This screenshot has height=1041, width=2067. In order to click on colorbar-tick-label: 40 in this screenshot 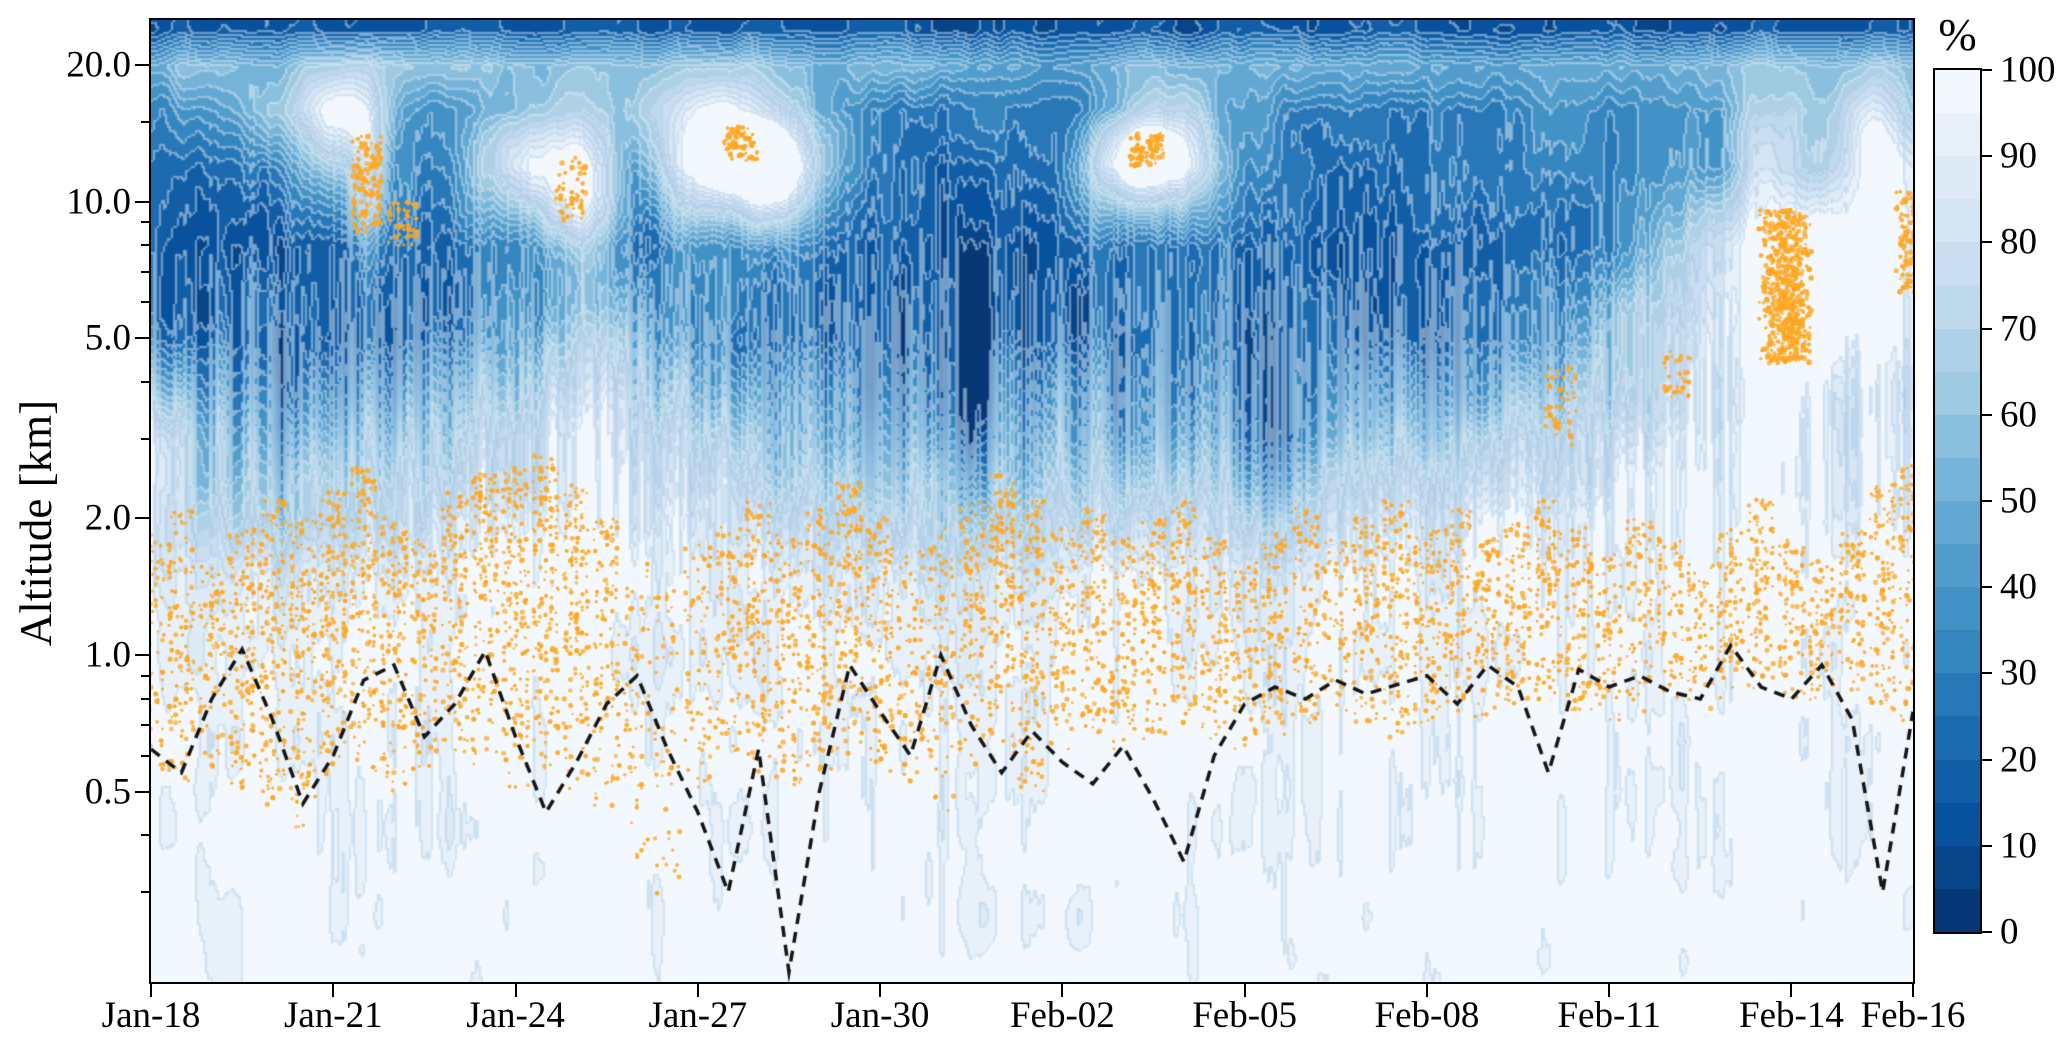, I will do `click(2018, 587)`.